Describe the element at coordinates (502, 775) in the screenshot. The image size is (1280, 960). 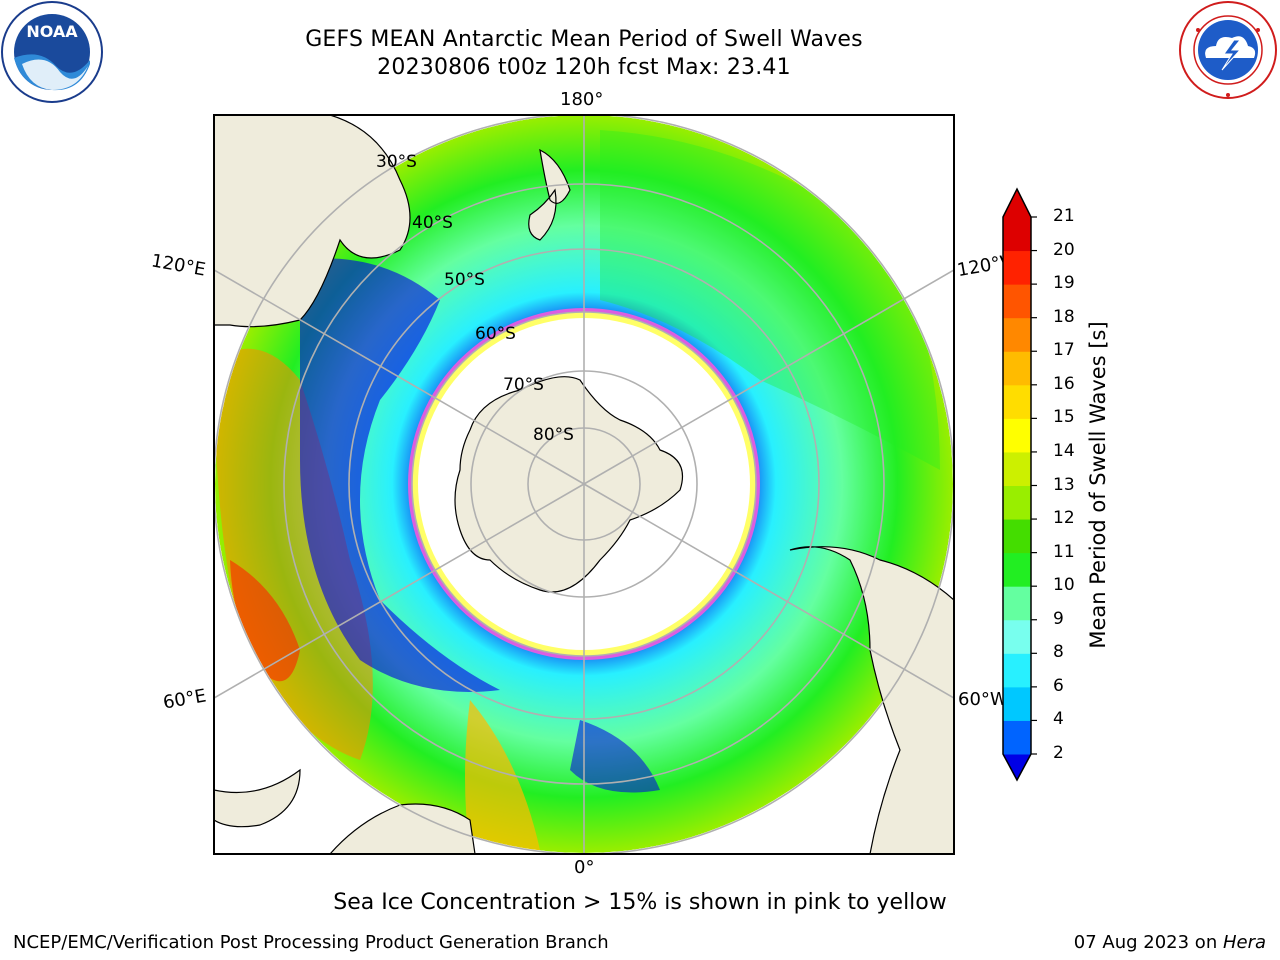
I see `swell-maximum-atlantic` at that location.